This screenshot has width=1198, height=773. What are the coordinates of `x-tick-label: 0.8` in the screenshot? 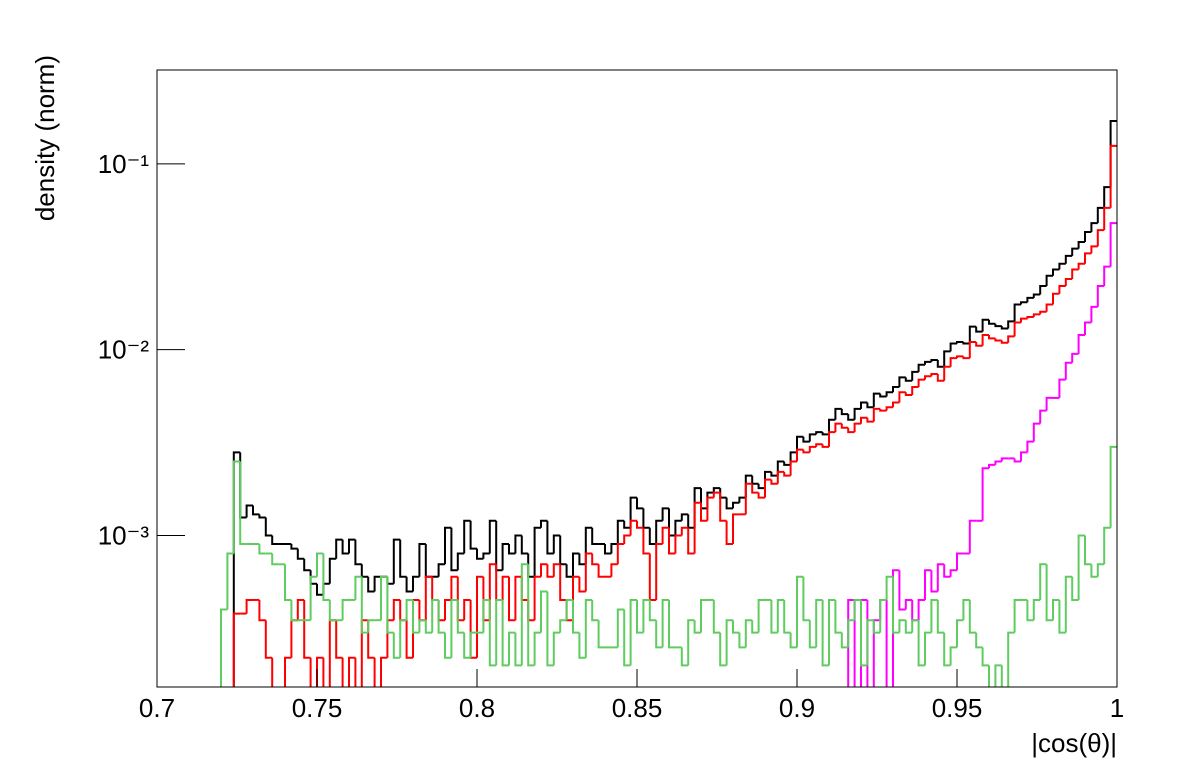 It's located at (477, 708).